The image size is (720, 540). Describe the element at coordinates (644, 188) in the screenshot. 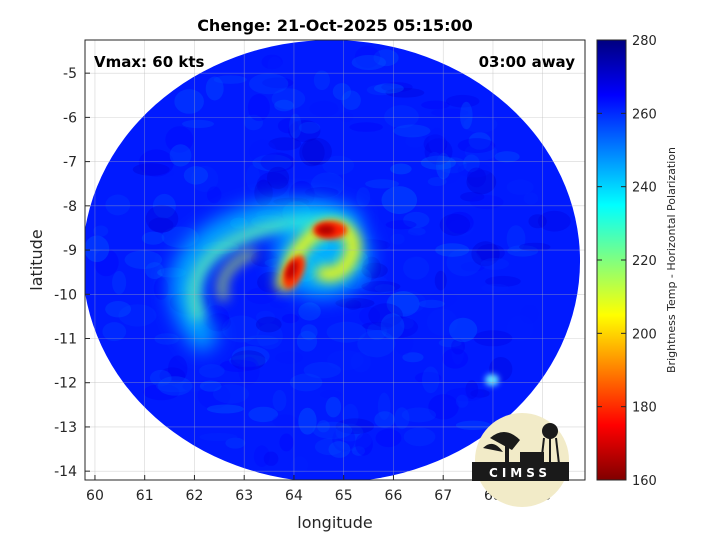

I see `colorbar-tick-label: 240` at that location.